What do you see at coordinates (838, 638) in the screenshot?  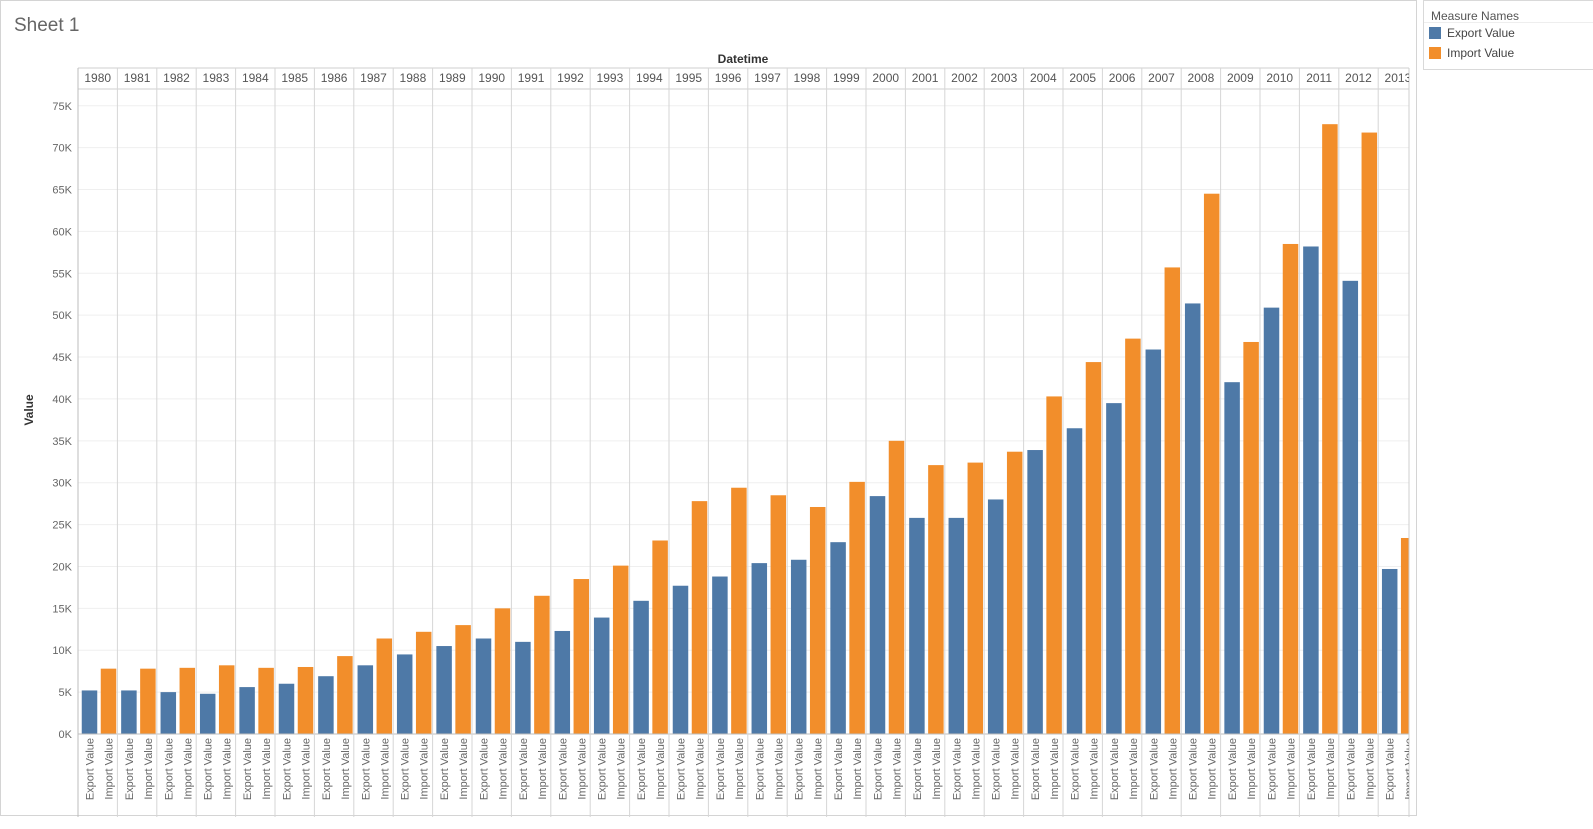 I see `bar-export-value-1999` at bounding box center [838, 638].